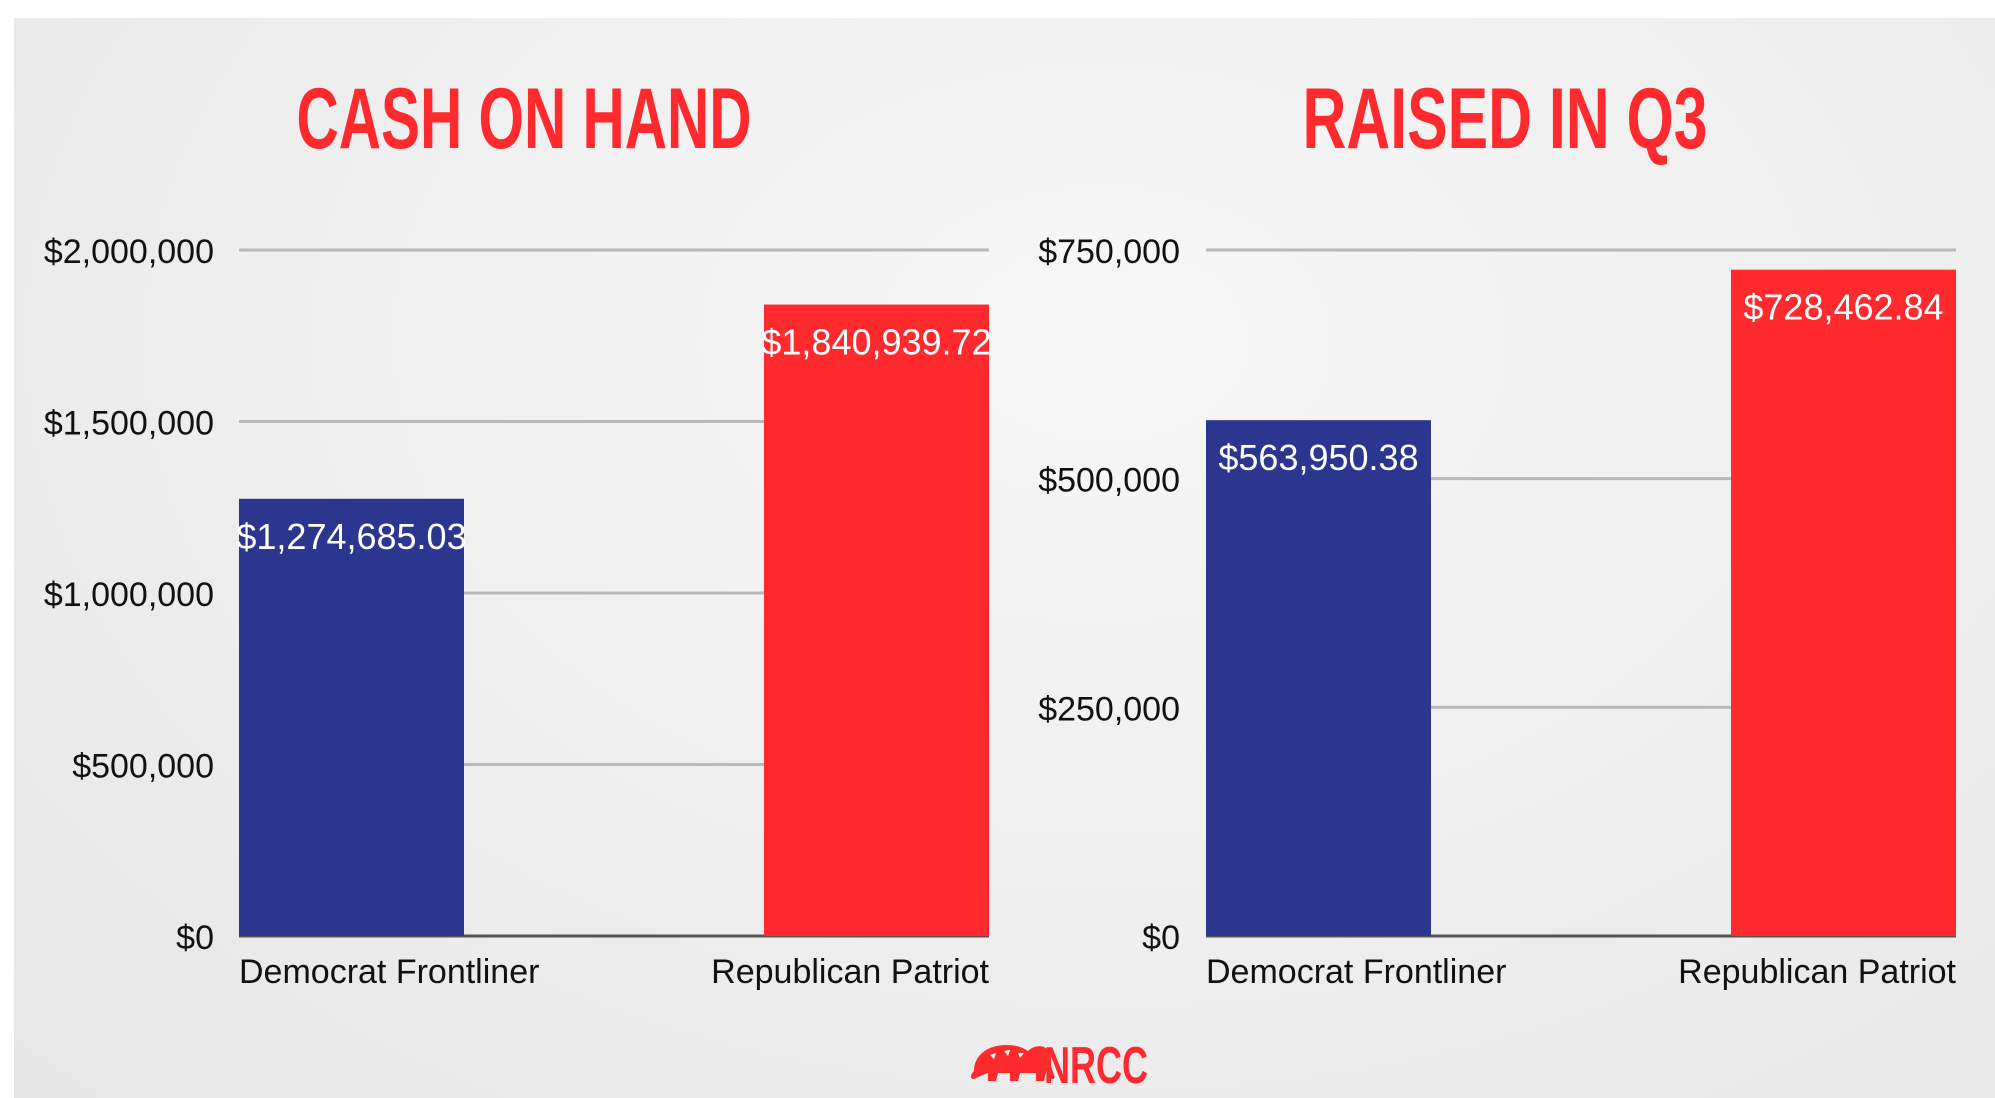 This screenshot has height=1098, width=1995. I want to click on y-tick-label: $250,000, so click(1109, 709).